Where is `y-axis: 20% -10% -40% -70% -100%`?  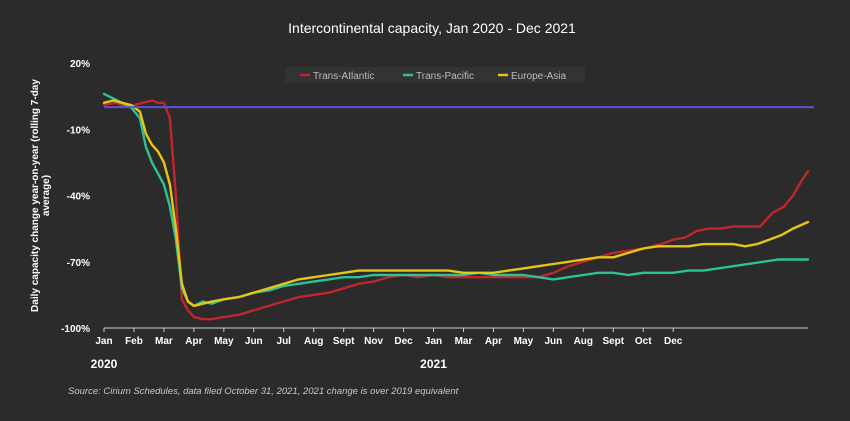 y-axis: 20% -10% -40% -70% -100% is located at coordinates (75, 197).